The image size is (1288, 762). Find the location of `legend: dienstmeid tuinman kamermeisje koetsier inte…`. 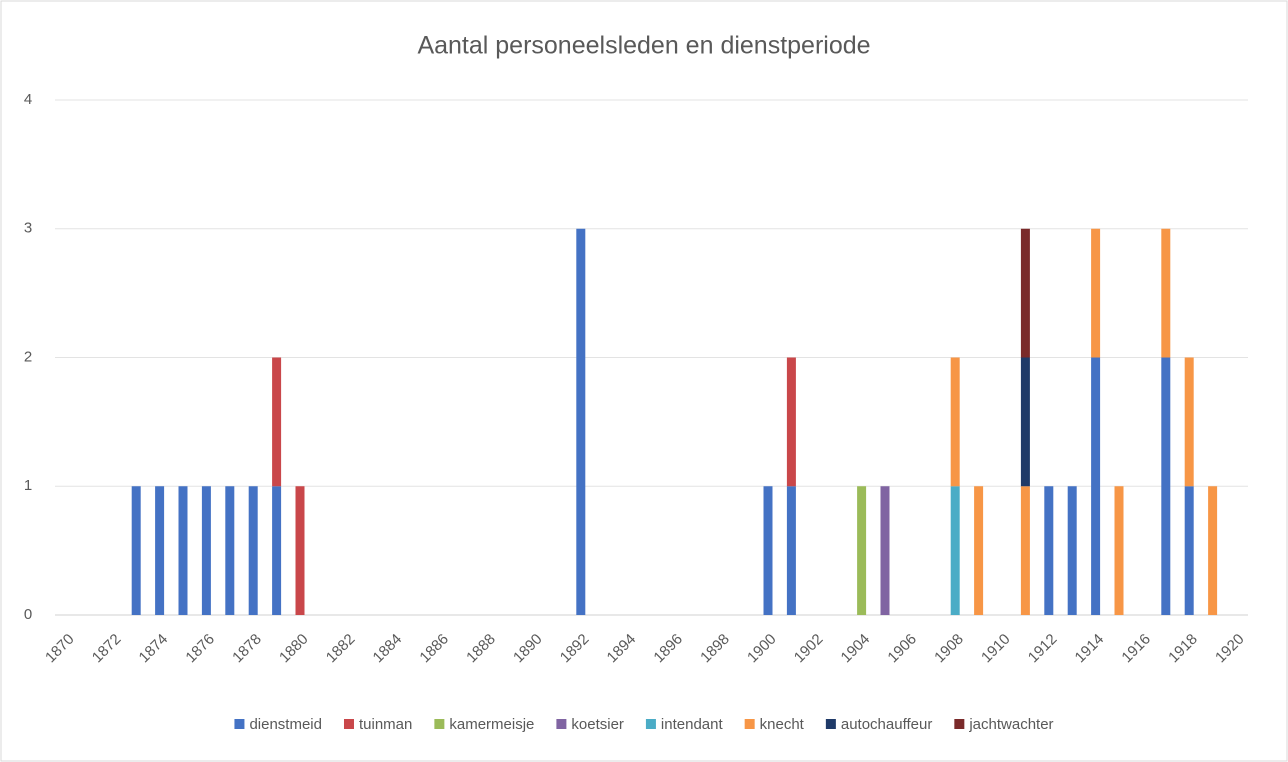

legend: dienstmeid tuinman kamermeisje koetsier inte… is located at coordinates (644, 724).